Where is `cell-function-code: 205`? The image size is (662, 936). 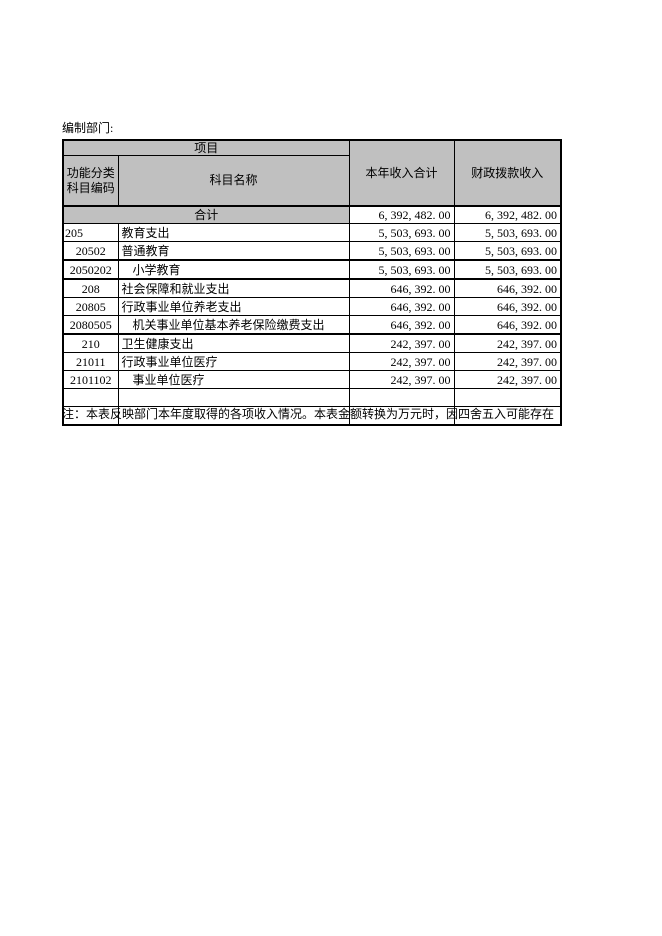 cell-function-code: 205 is located at coordinates (90, 232).